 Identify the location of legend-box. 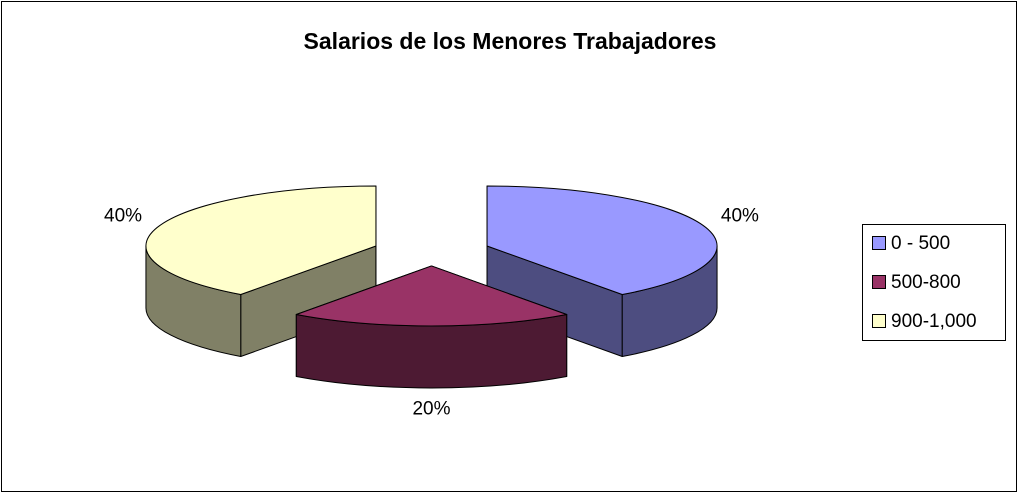
(934, 282).